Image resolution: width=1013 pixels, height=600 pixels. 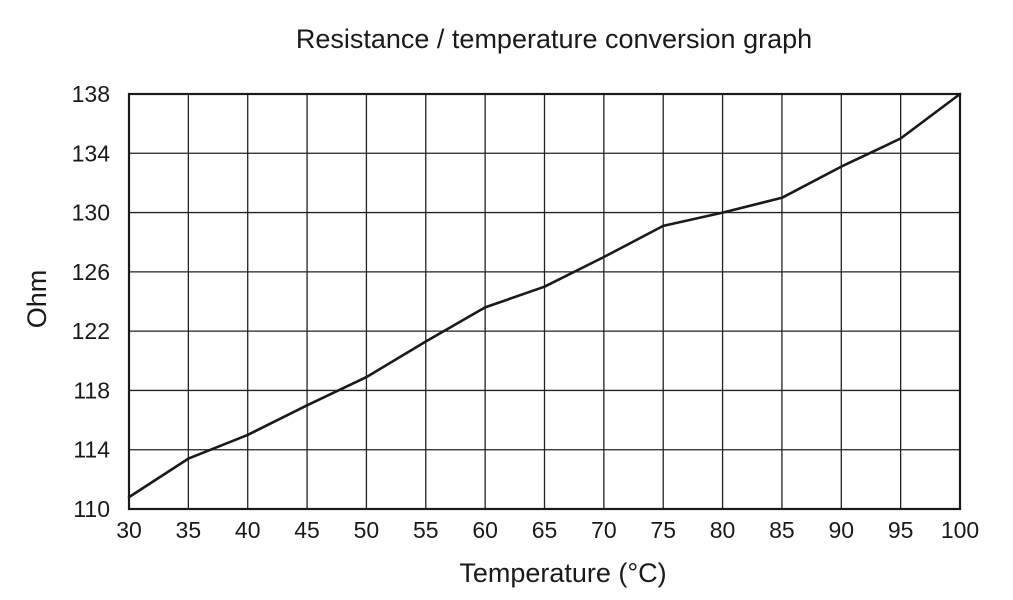 What do you see at coordinates (91, 272) in the screenshot?
I see `y-tick-label-126: 126` at bounding box center [91, 272].